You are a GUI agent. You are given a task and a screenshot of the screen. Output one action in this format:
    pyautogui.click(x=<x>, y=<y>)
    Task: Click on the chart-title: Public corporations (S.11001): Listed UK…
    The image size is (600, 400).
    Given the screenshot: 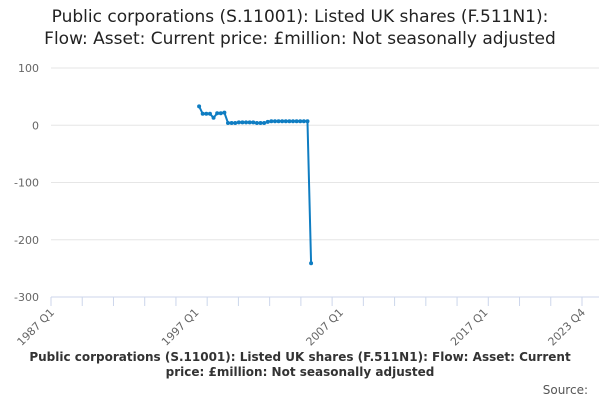 What is the action you would take?
    pyautogui.click(x=300, y=28)
    